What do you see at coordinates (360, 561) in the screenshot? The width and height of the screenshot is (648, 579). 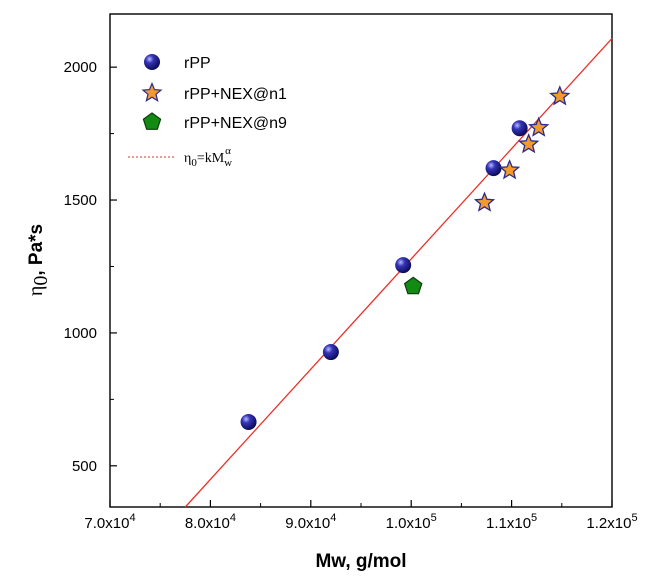 I see `x-axis-label: Mw, g/mol` at bounding box center [360, 561].